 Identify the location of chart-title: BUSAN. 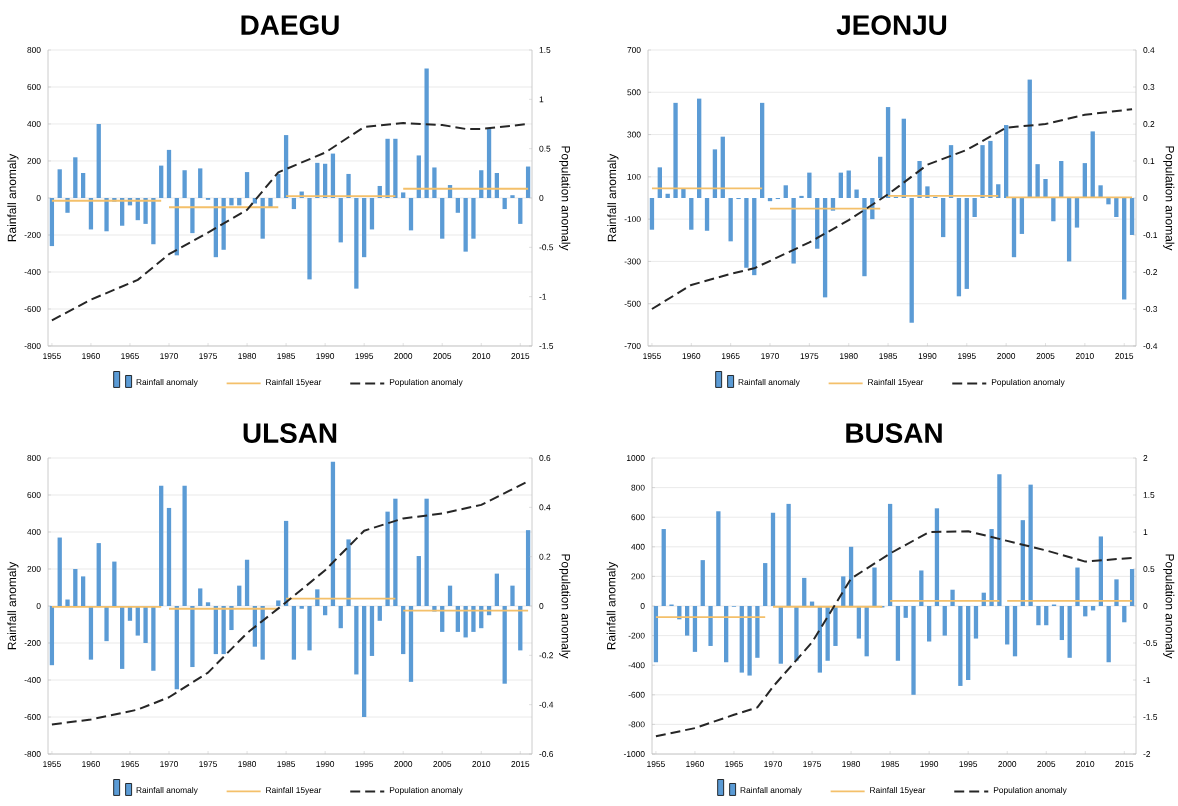
(894, 433).